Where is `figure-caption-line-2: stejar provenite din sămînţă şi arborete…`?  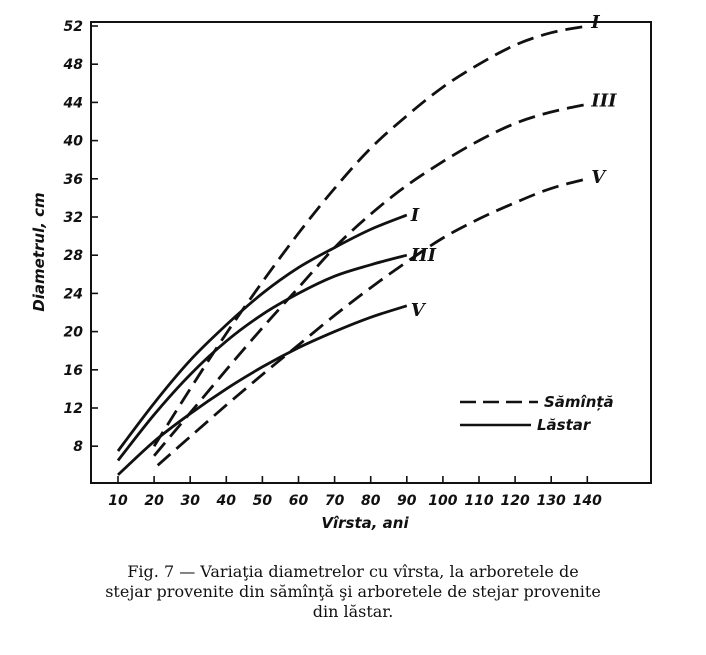
figure-caption-line-2: stejar provenite din sămînţă şi arborete… is located at coordinates (353, 591).